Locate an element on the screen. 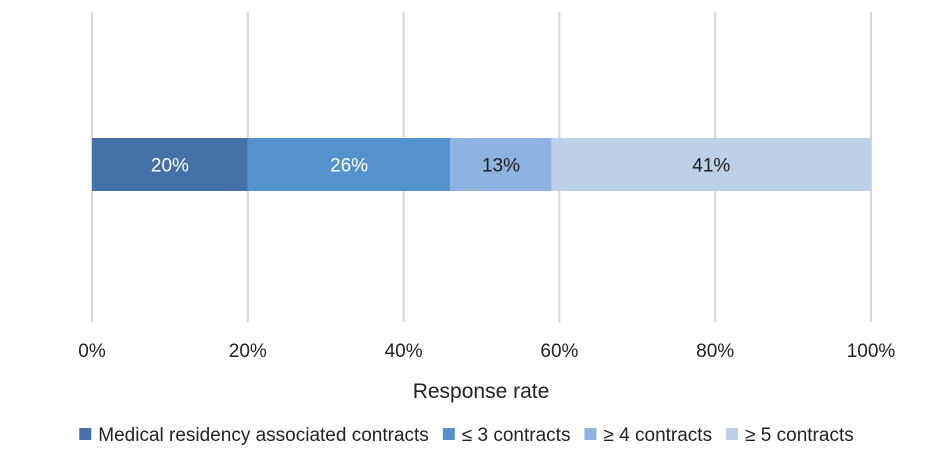 The height and width of the screenshot is (455, 933). legend-item: ≤ 3 contracts is located at coordinates (506, 435).